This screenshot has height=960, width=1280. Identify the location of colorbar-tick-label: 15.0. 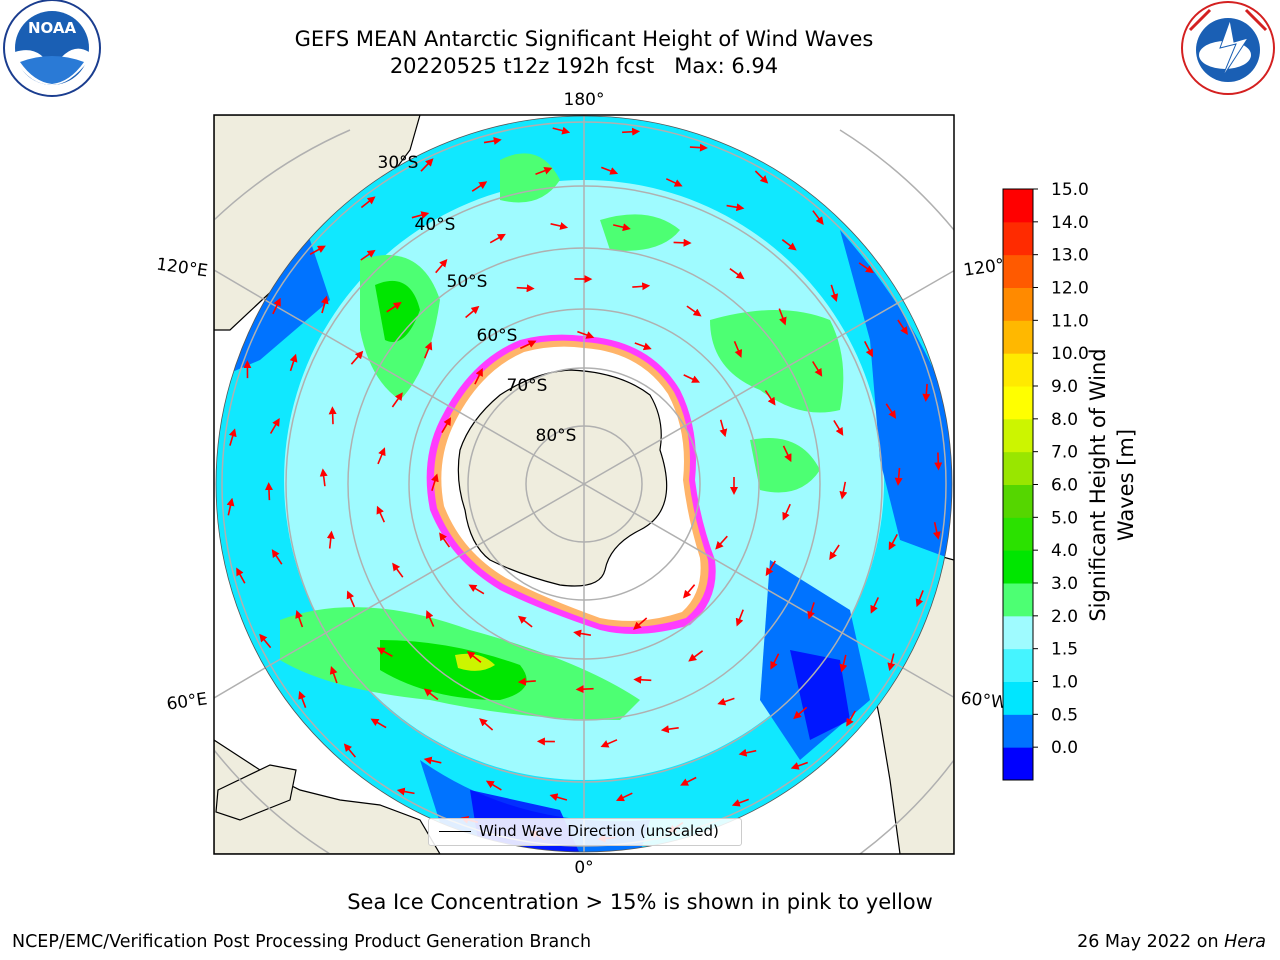
(1070, 190).